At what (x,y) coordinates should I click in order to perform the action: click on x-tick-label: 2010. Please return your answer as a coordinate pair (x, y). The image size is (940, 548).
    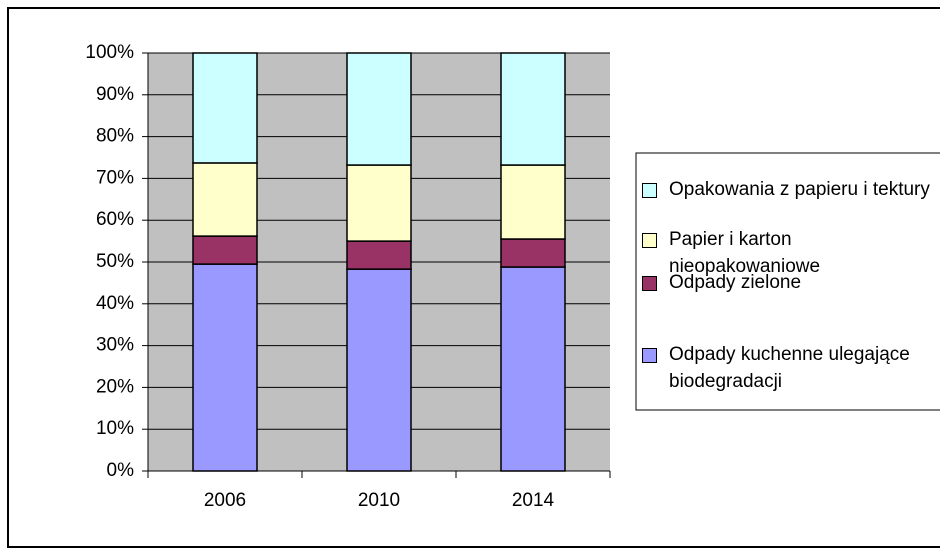
    Looking at the image, I should click on (379, 500).